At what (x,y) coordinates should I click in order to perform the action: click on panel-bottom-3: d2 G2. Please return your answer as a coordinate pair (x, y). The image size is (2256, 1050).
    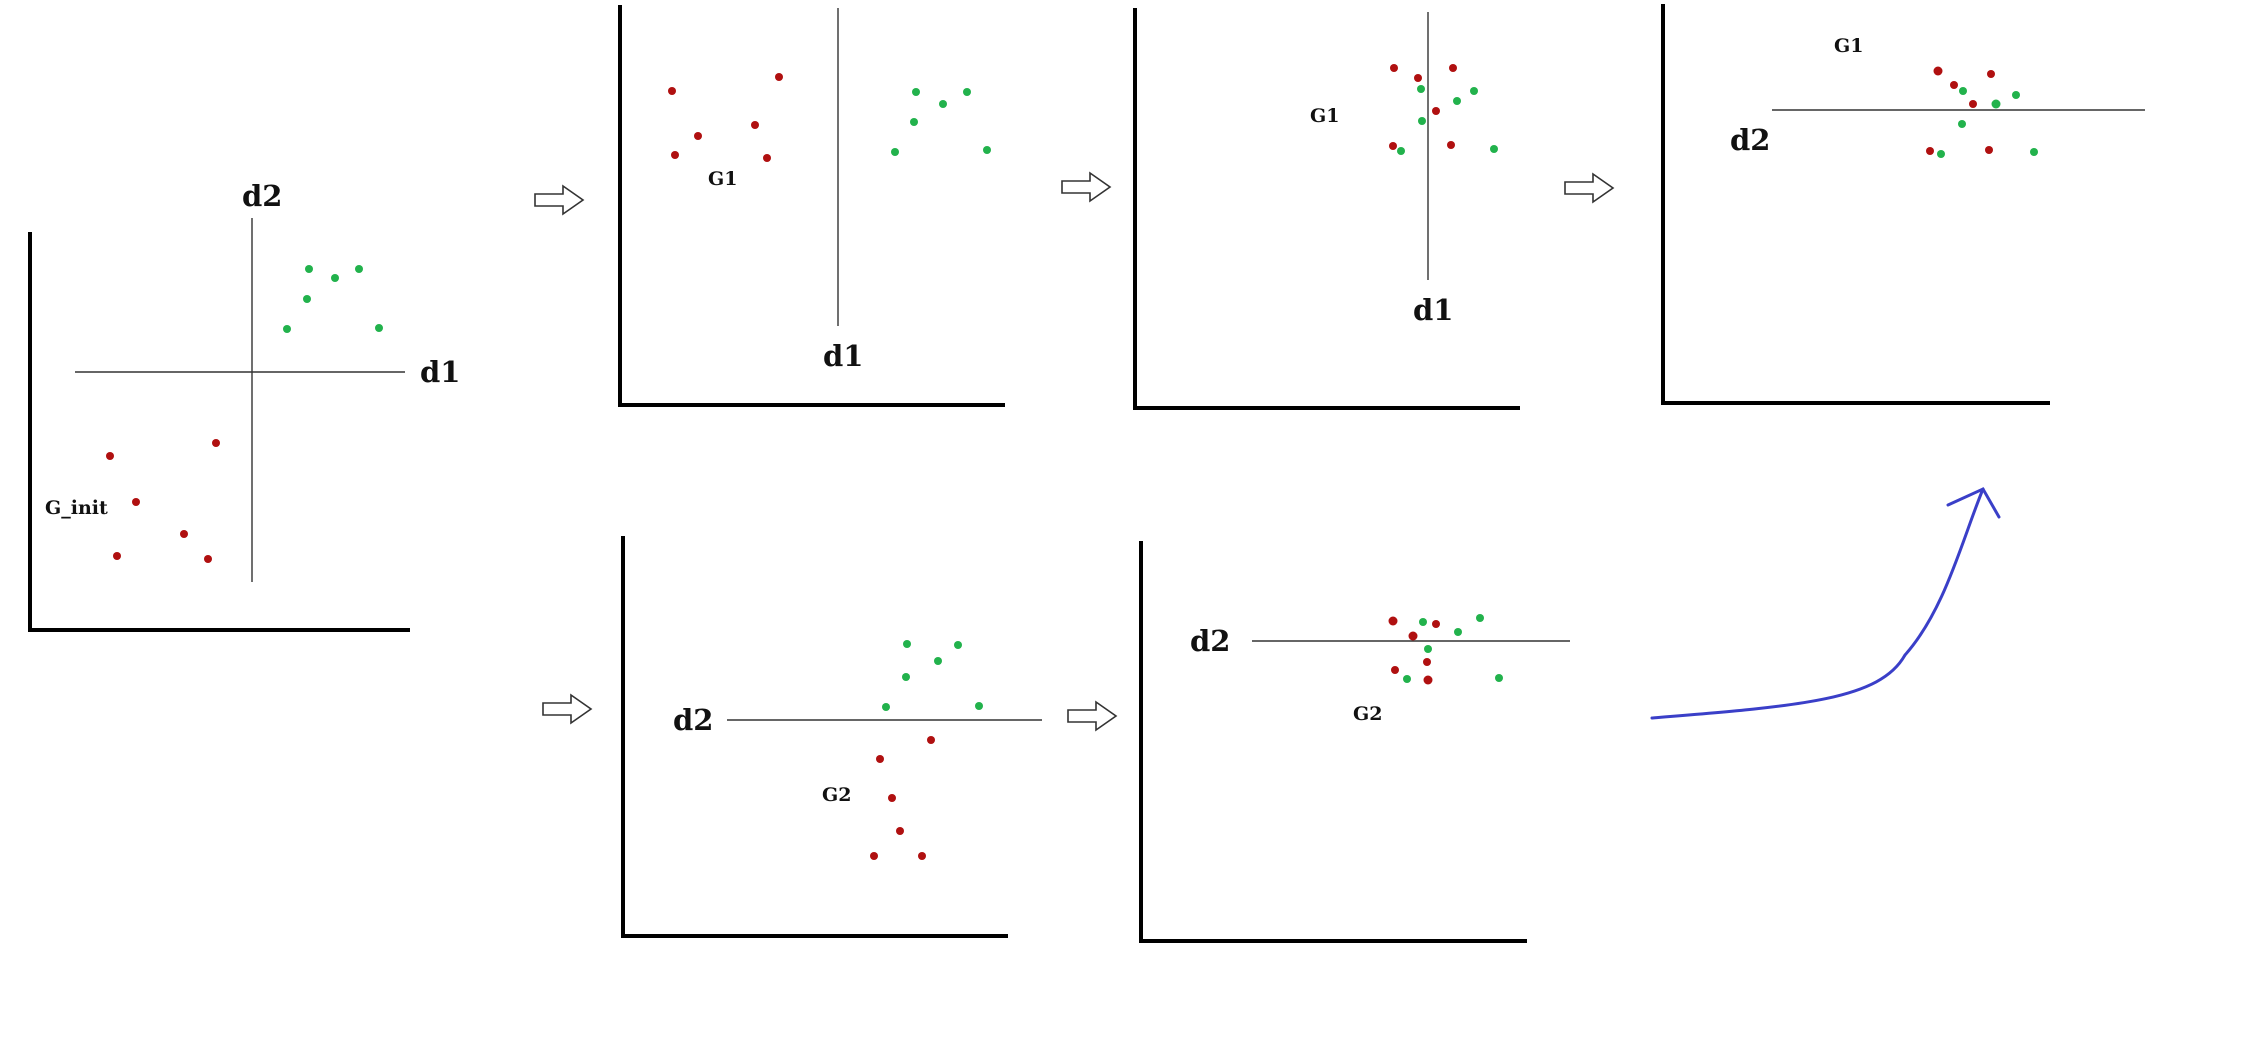
    Looking at the image, I should click on (1354, 742).